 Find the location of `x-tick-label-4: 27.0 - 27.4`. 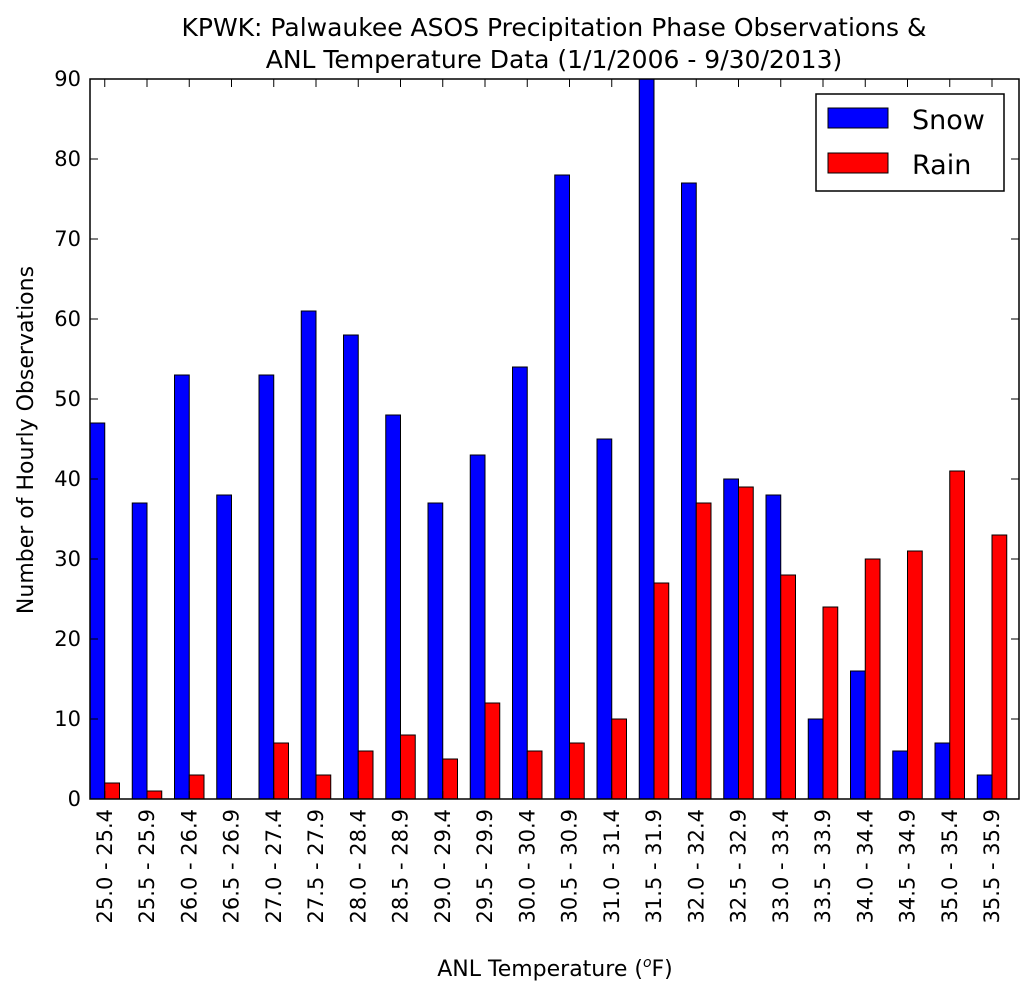

x-tick-label-4: 27.0 - 27.4 is located at coordinates (274, 866).